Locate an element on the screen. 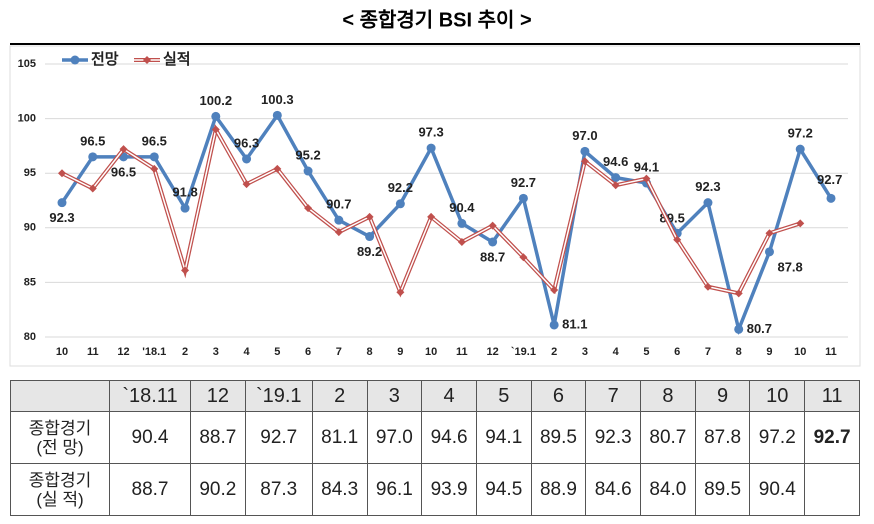 This screenshot has height=524, width=874. row-label-line: (실 적) is located at coordinates (60, 499).